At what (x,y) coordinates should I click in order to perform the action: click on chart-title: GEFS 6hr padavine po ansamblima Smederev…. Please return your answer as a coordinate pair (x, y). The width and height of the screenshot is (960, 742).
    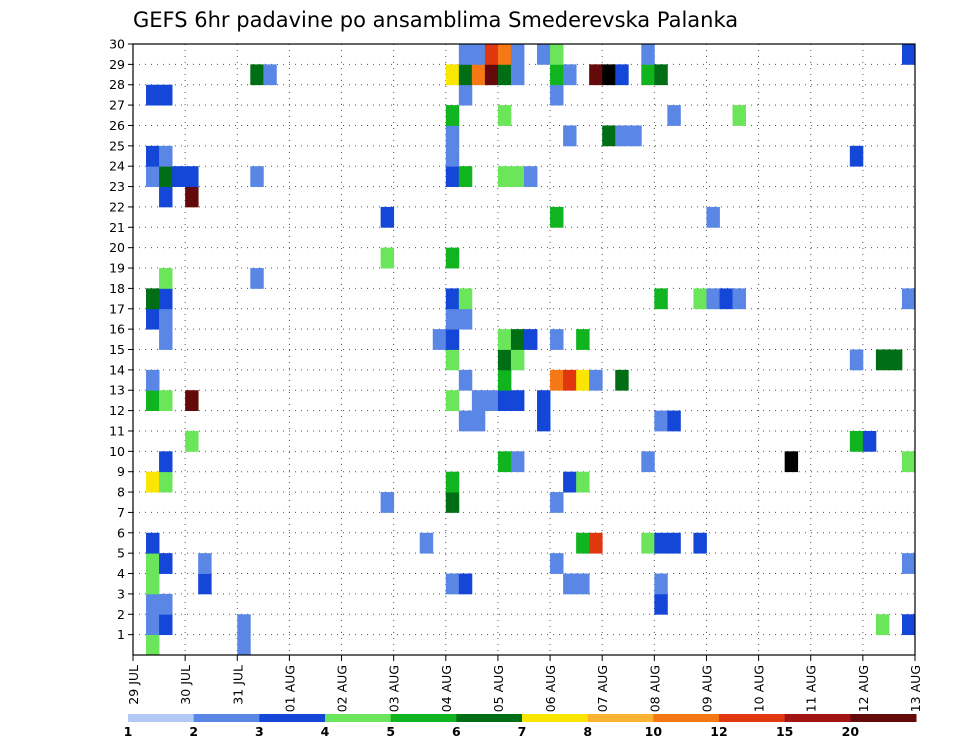
    Looking at the image, I should click on (435, 20).